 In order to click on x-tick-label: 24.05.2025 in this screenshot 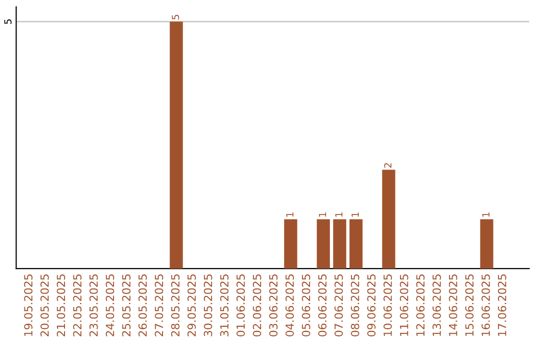, I will do `click(110, 305)`.